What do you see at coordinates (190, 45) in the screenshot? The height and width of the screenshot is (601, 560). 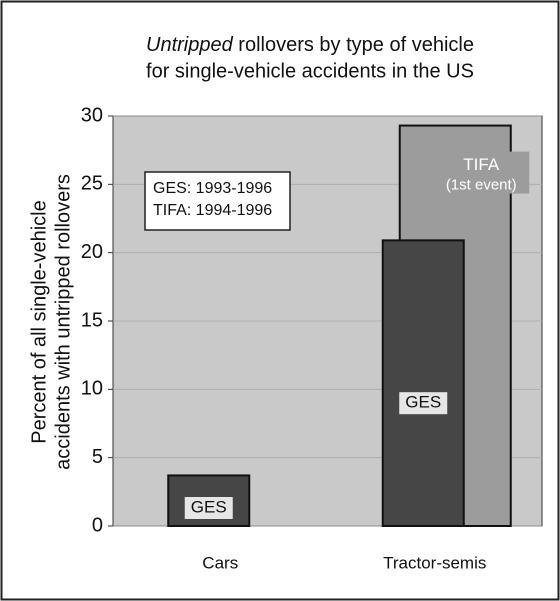 I see `title-part: Untripped` at bounding box center [190, 45].